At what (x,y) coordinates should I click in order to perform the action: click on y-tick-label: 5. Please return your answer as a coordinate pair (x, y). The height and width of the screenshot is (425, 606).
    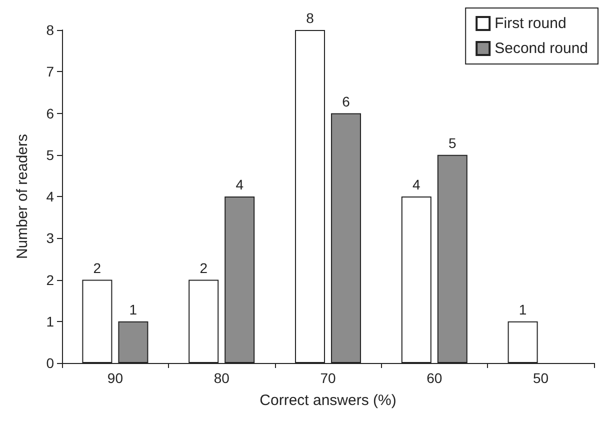
    Looking at the image, I should click on (50, 154).